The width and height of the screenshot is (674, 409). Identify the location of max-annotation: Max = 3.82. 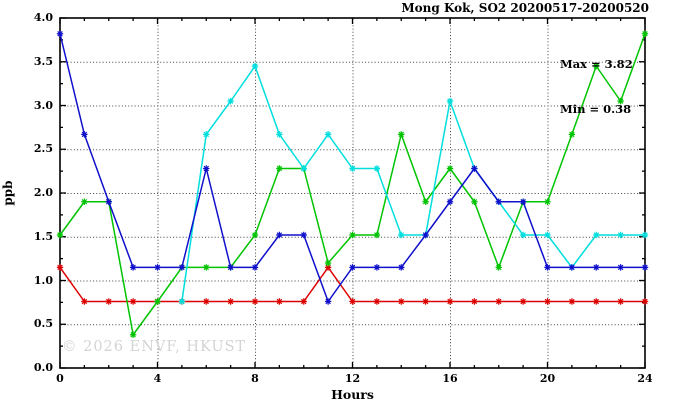
(596, 64).